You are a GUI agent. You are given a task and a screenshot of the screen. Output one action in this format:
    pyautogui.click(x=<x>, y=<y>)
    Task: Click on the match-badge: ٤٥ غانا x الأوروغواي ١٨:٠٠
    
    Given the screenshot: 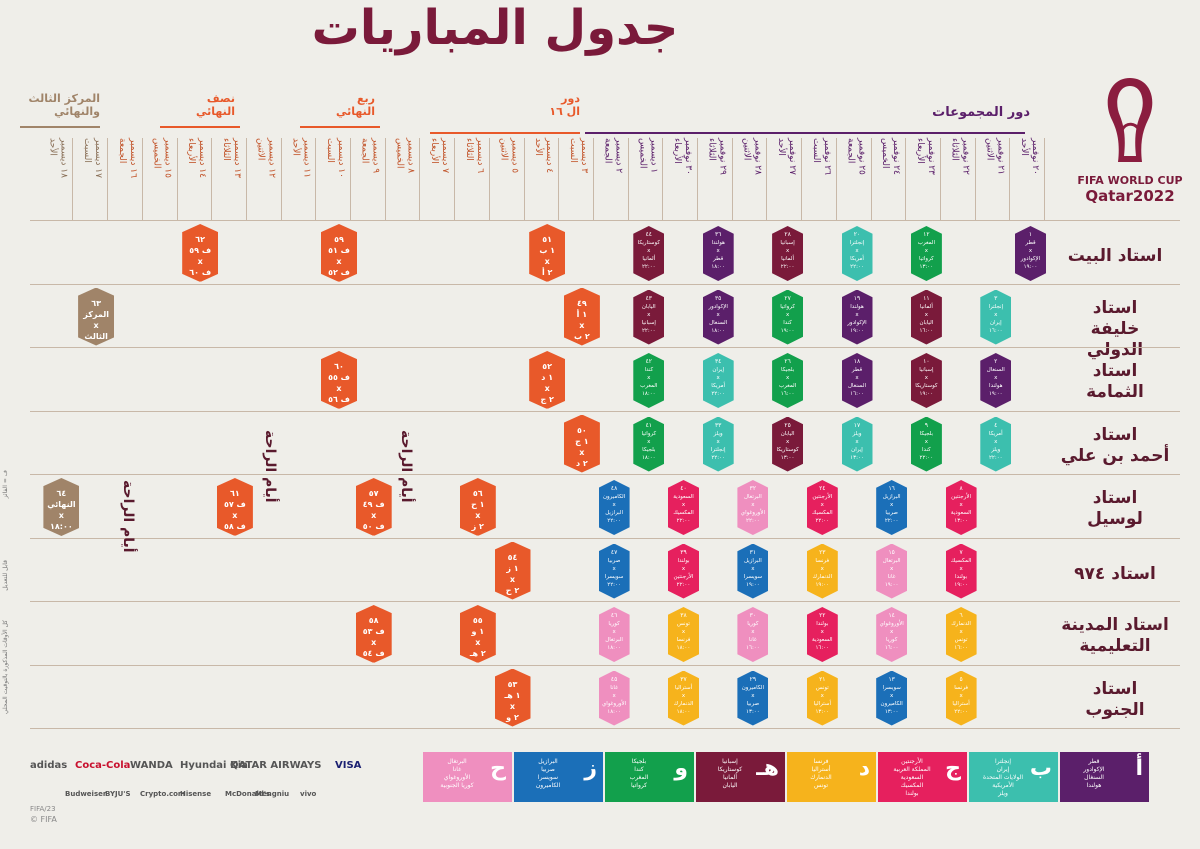 What is the action you would take?
    pyautogui.click(x=614, y=698)
    